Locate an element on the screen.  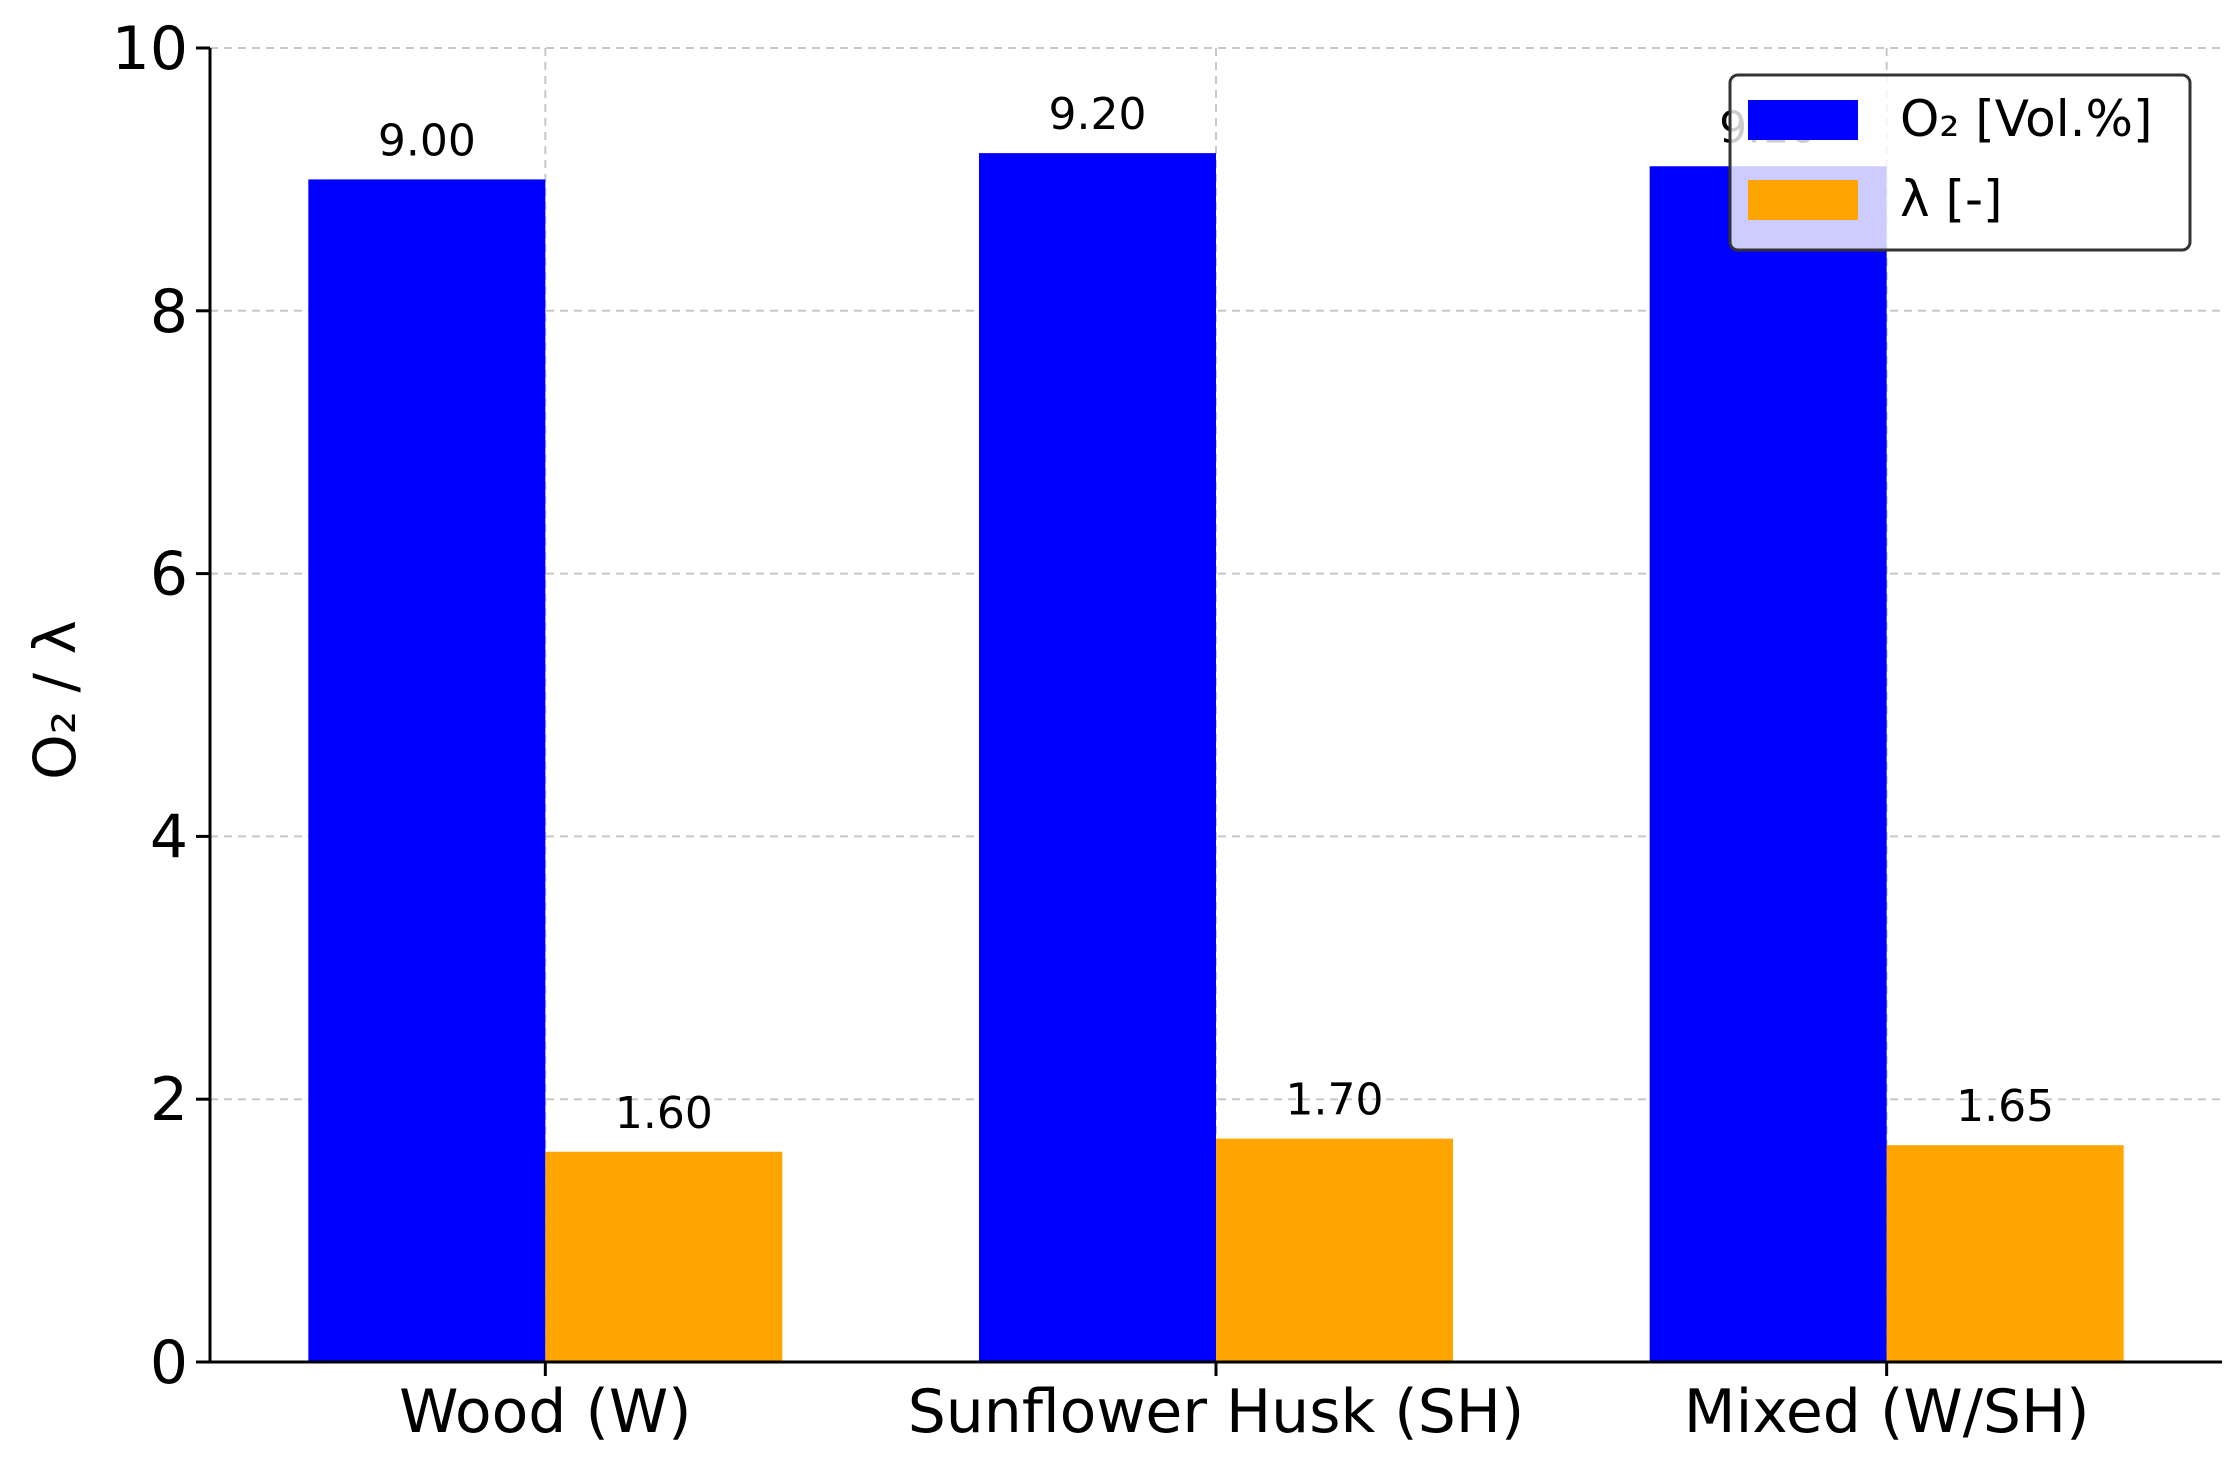
y-tick-label: 10 is located at coordinates (150, 49).